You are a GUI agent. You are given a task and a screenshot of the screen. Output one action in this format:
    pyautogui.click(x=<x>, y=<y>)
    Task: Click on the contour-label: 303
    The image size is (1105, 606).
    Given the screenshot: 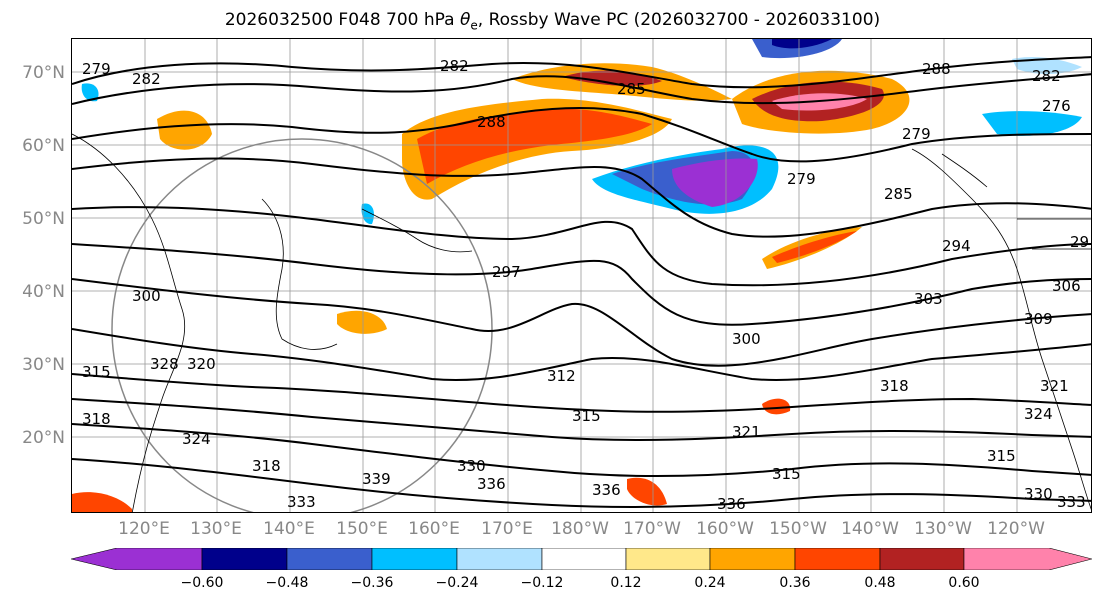 What is the action you would take?
    pyautogui.click(x=928, y=299)
    